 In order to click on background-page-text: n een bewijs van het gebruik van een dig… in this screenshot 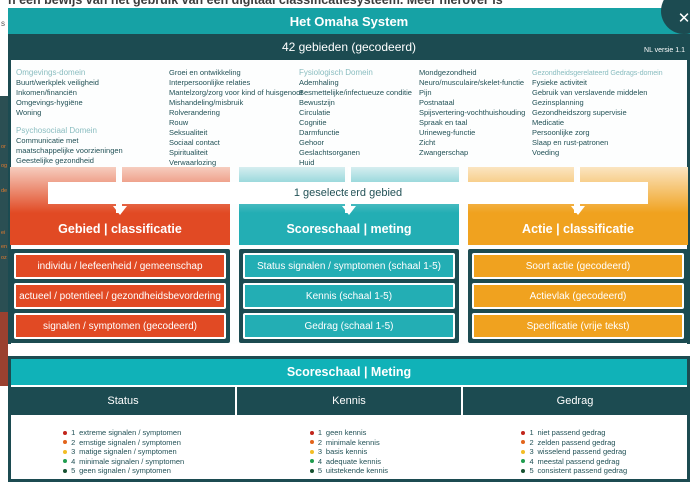, I will do `click(255, 3)`.